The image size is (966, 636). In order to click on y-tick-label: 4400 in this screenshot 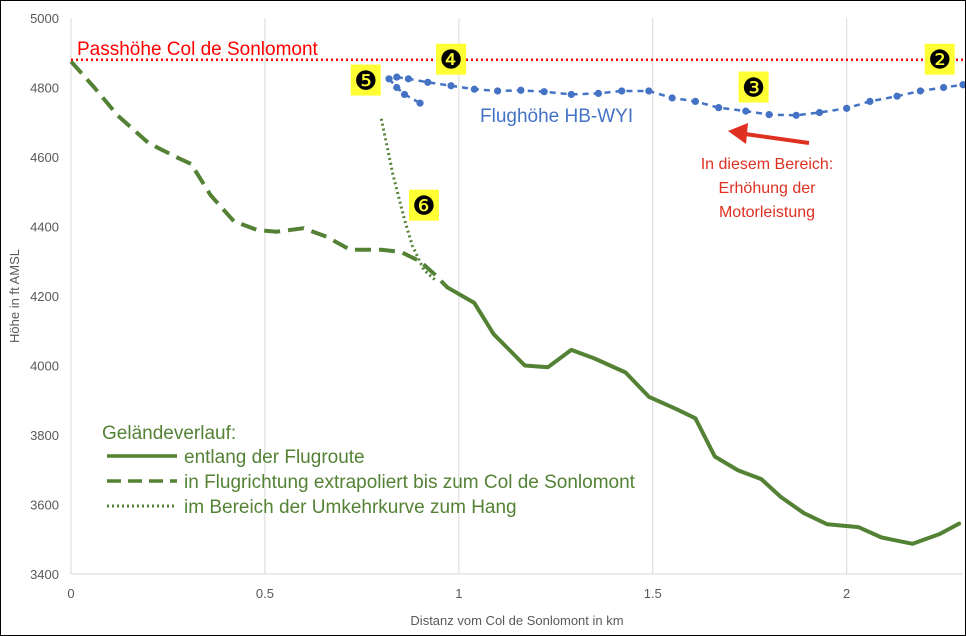, I will do `click(44, 227)`.